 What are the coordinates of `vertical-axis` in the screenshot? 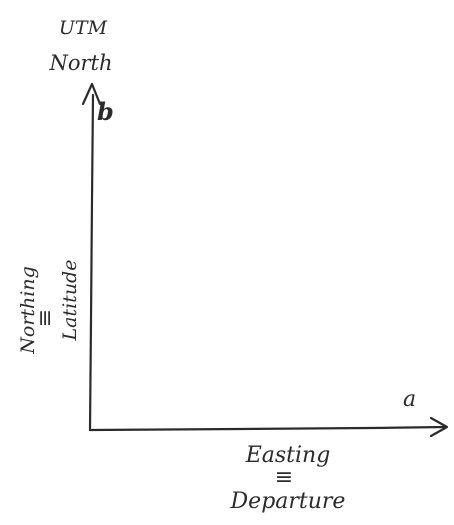 It's located at (91, 257).